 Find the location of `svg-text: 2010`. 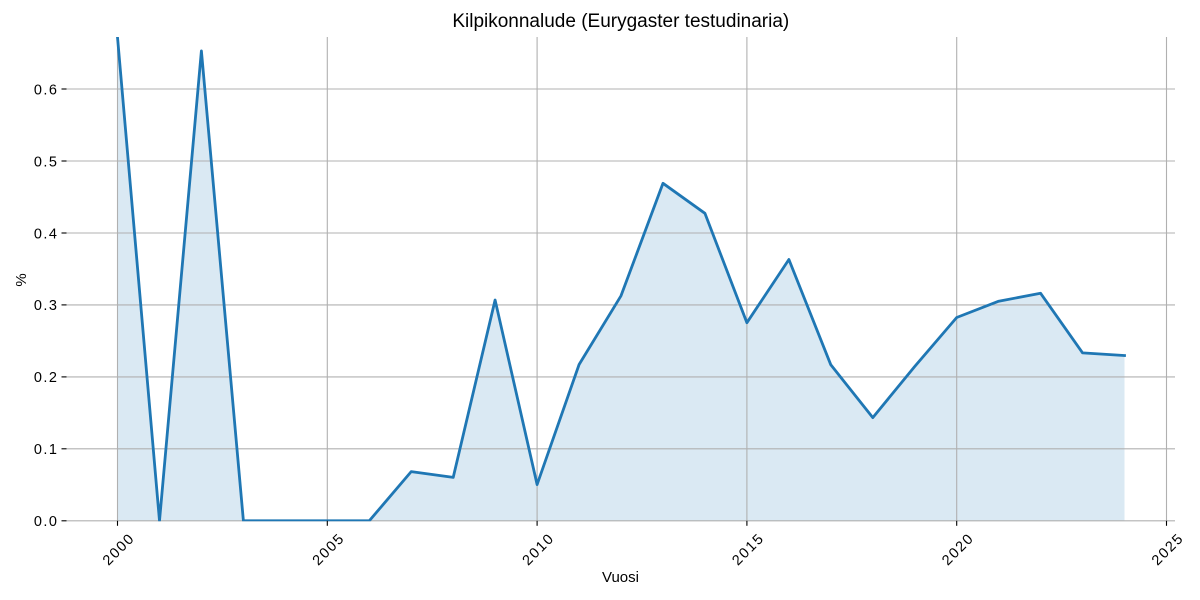

svg-text: 2010 is located at coordinates (539, 550).